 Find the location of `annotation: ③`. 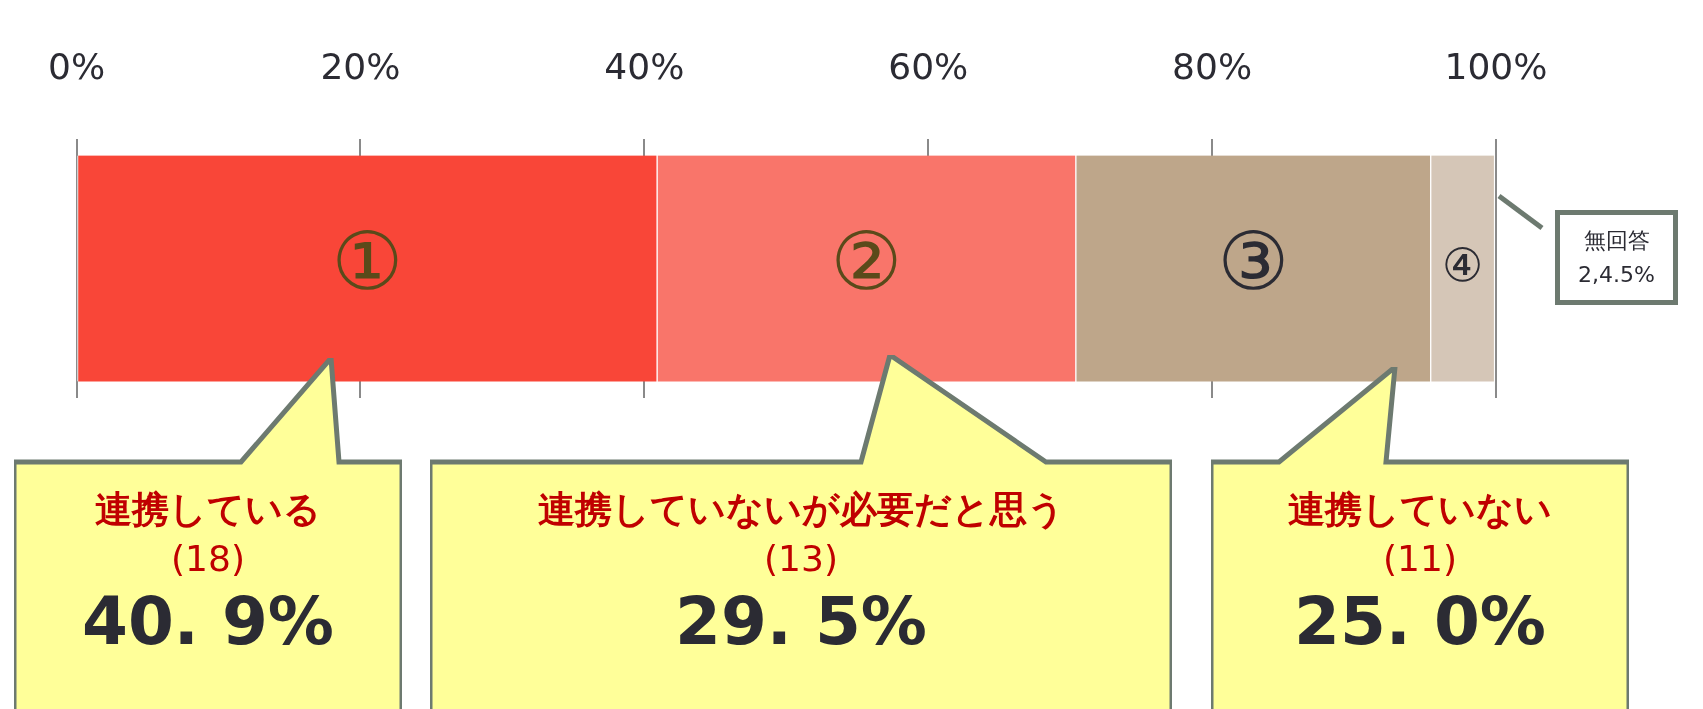

annotation: ③ is located at coordinates (1253, 262).